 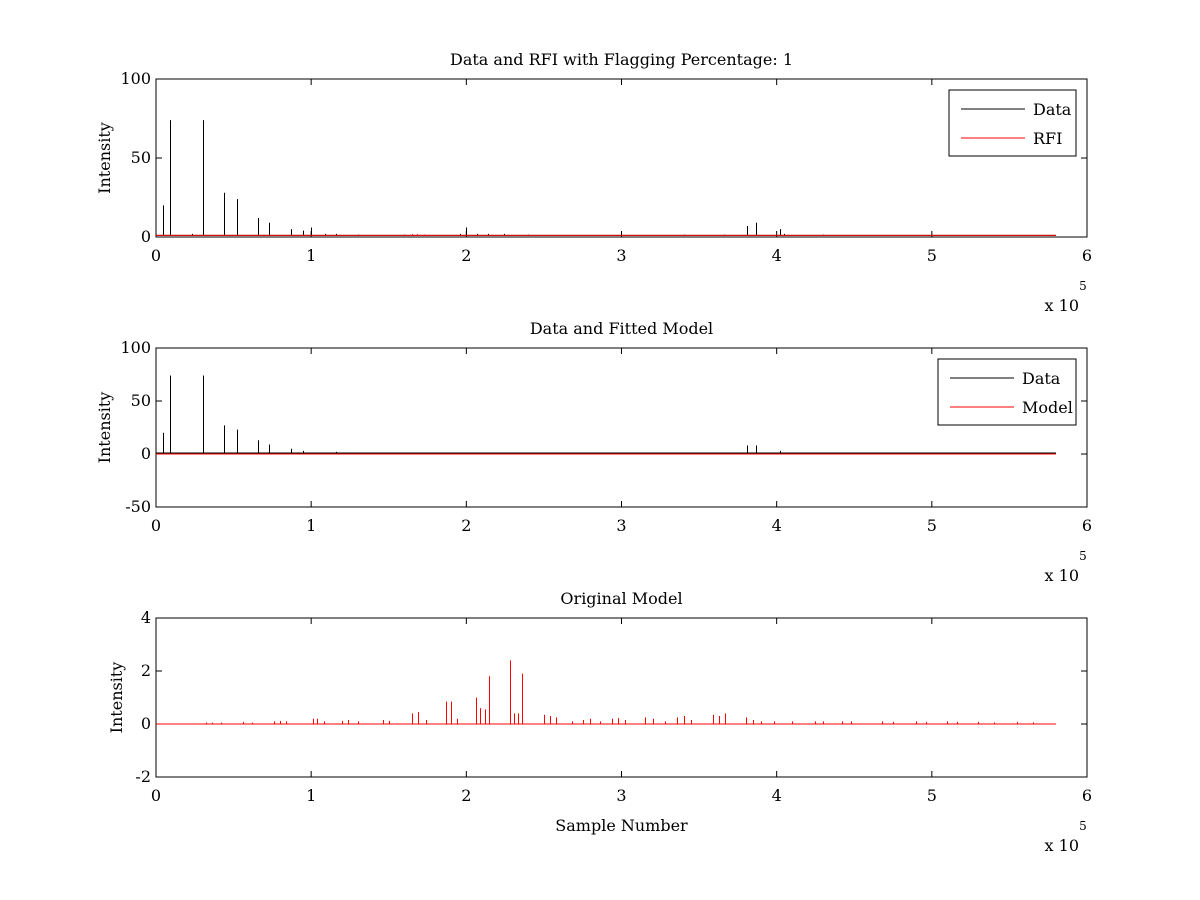 I want to click on legend-label: Model, so click(x=1047, y=407).